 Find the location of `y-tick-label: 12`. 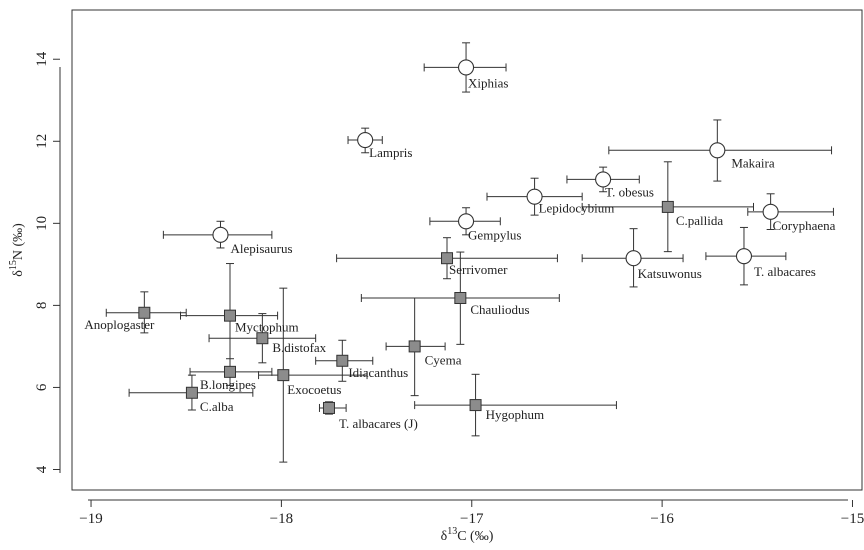

y-tick-label: 12 is located at coordinates (42, 141).